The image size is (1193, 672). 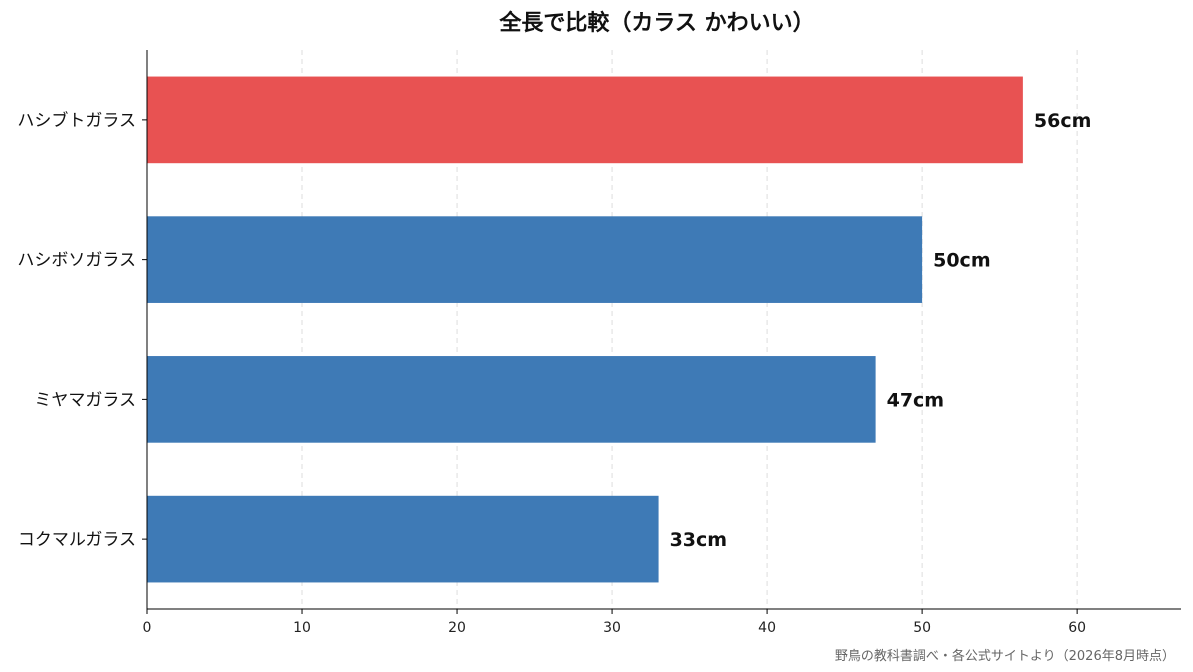 What do you see at coordinates (1005, 656) in the screenshot?
I see `source-note: 野鳥の教科書調べ・各公式サイトより（2026年8月時点）` at bounding box center [1005, 656].